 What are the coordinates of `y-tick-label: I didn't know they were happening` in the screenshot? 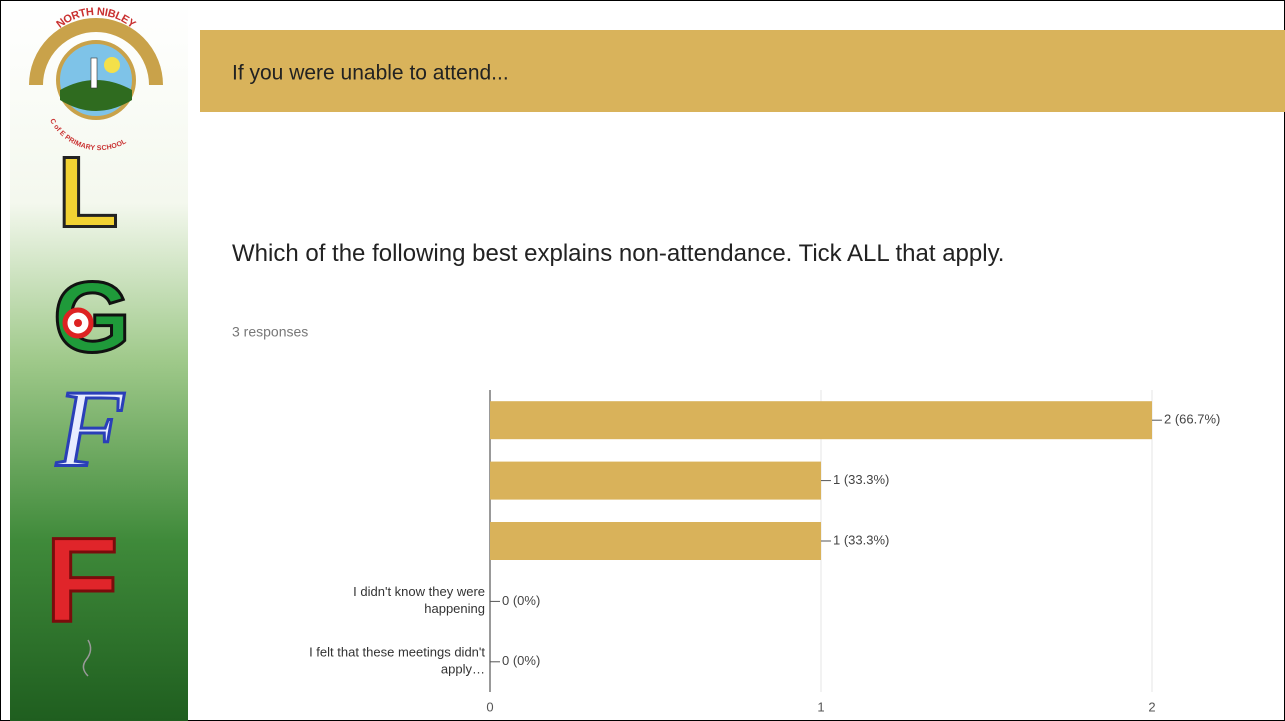 It's located at (419, 600).